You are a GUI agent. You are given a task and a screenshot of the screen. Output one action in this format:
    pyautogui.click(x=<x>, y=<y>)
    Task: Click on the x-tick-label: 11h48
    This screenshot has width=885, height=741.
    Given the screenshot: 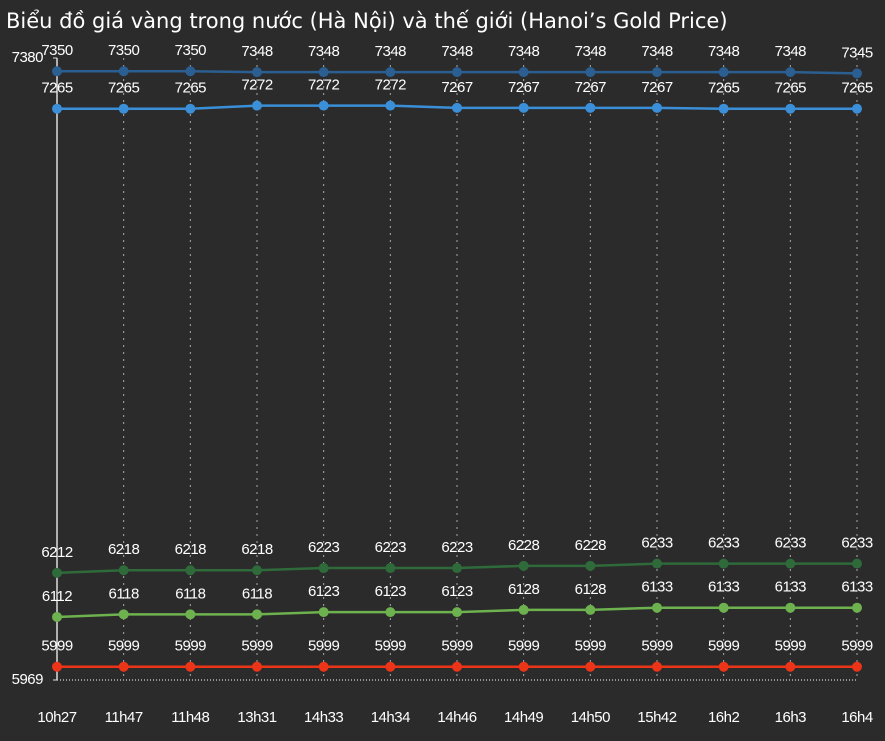 What is the action you would take?
    pyautogui.click(x=190, y=717)
    